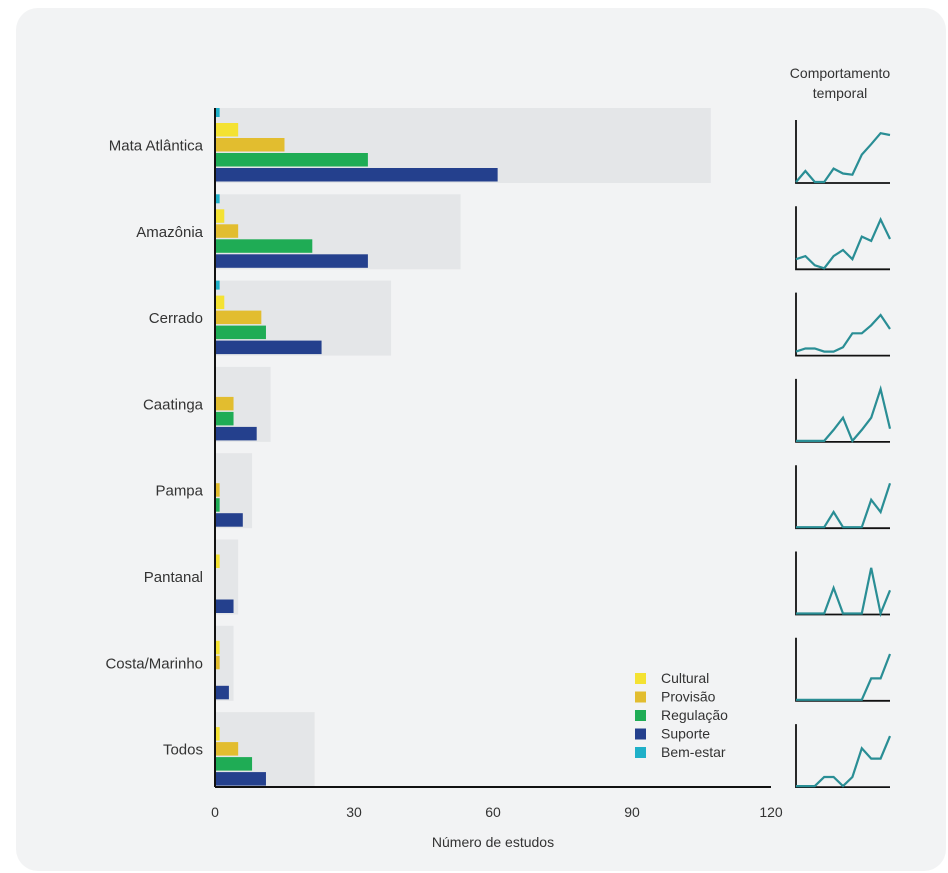 The width and height of the screenshot is (948, 873). I want to click on x-axis-title: Número de estudos, so click(493, 842).